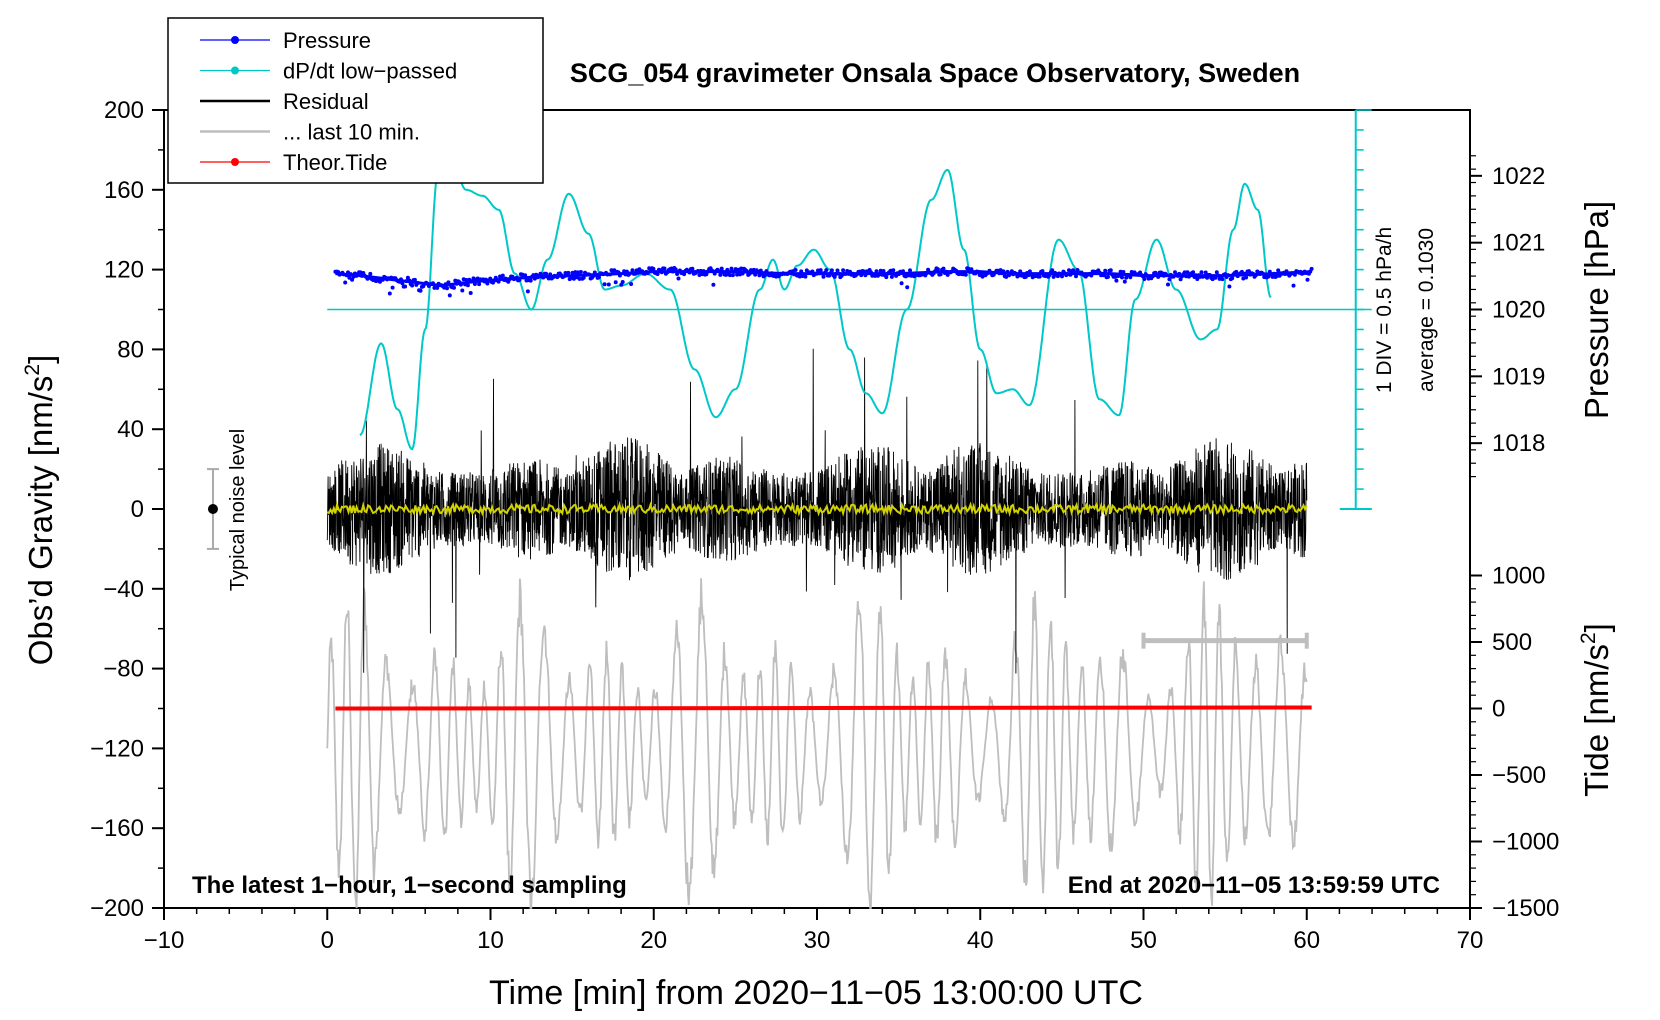  Describe the element at coordinates (1498, 709) in the screenshot. I see `tide-tick-label: 0` at that location.